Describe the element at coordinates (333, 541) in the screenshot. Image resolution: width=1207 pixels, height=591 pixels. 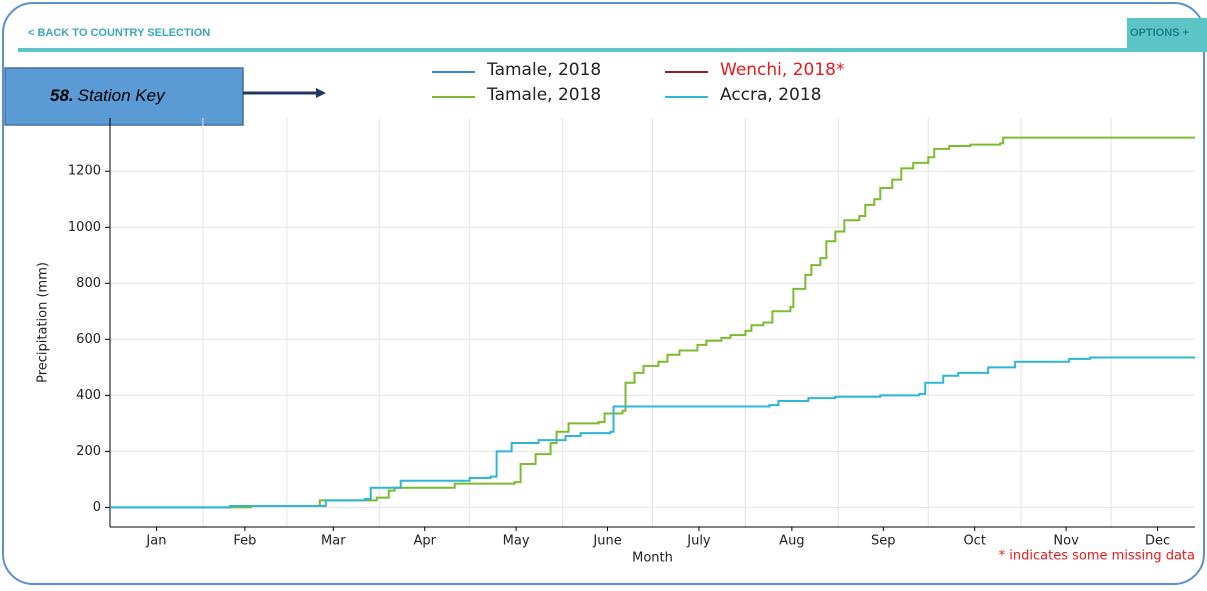
I see `x-tick-label: Mar` at that location.